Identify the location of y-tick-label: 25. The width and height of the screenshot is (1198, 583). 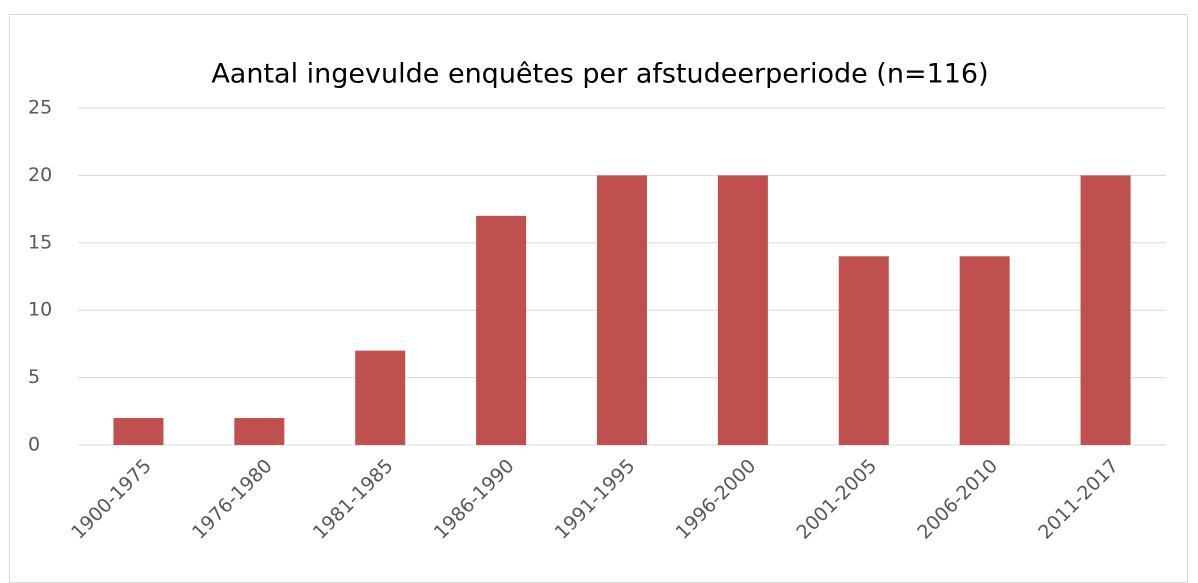
(40, 108).